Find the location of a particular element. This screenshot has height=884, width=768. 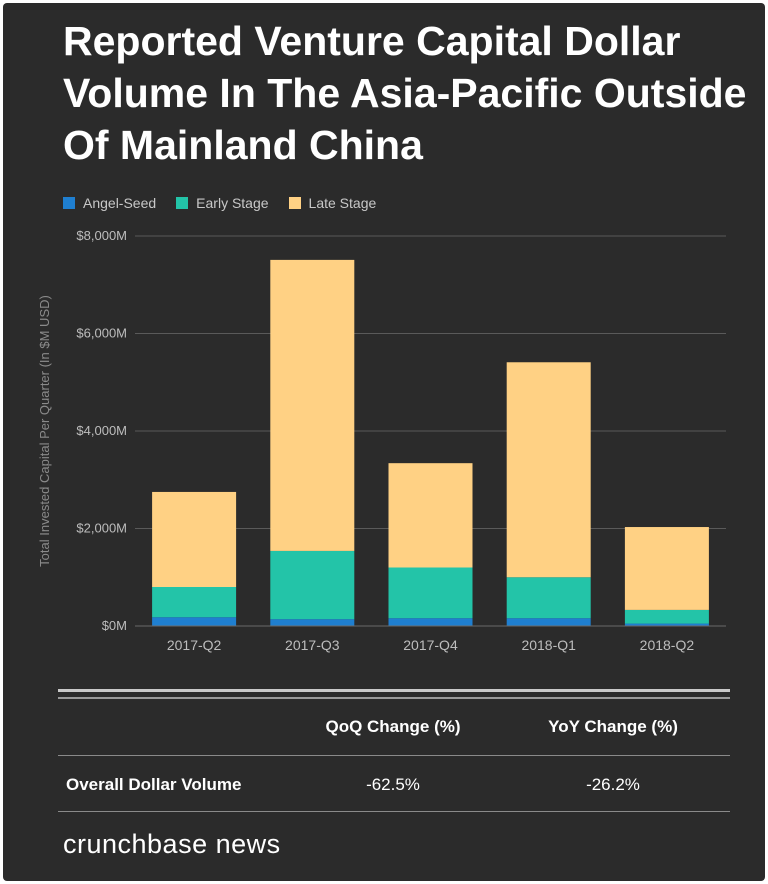

bar-early-stage-2017-q2 is located at coordinates (194, 602).